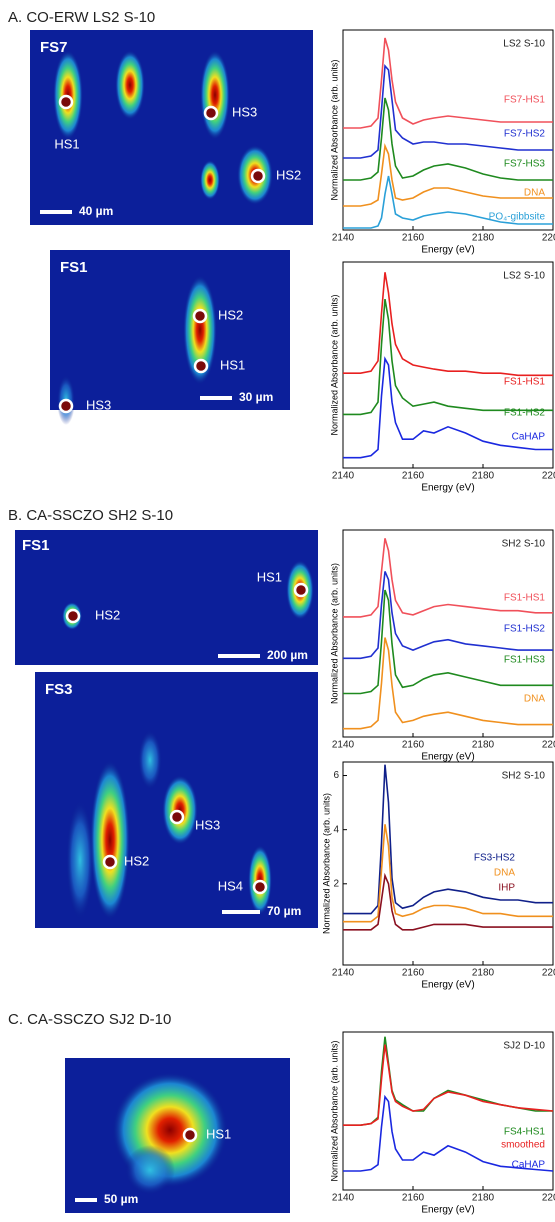 The height and width of the screenshot is (1222, 555). Describe the element at coordinates (495, 858) in the screenshot. I see `legend-label: FS3-HS2` at that location.